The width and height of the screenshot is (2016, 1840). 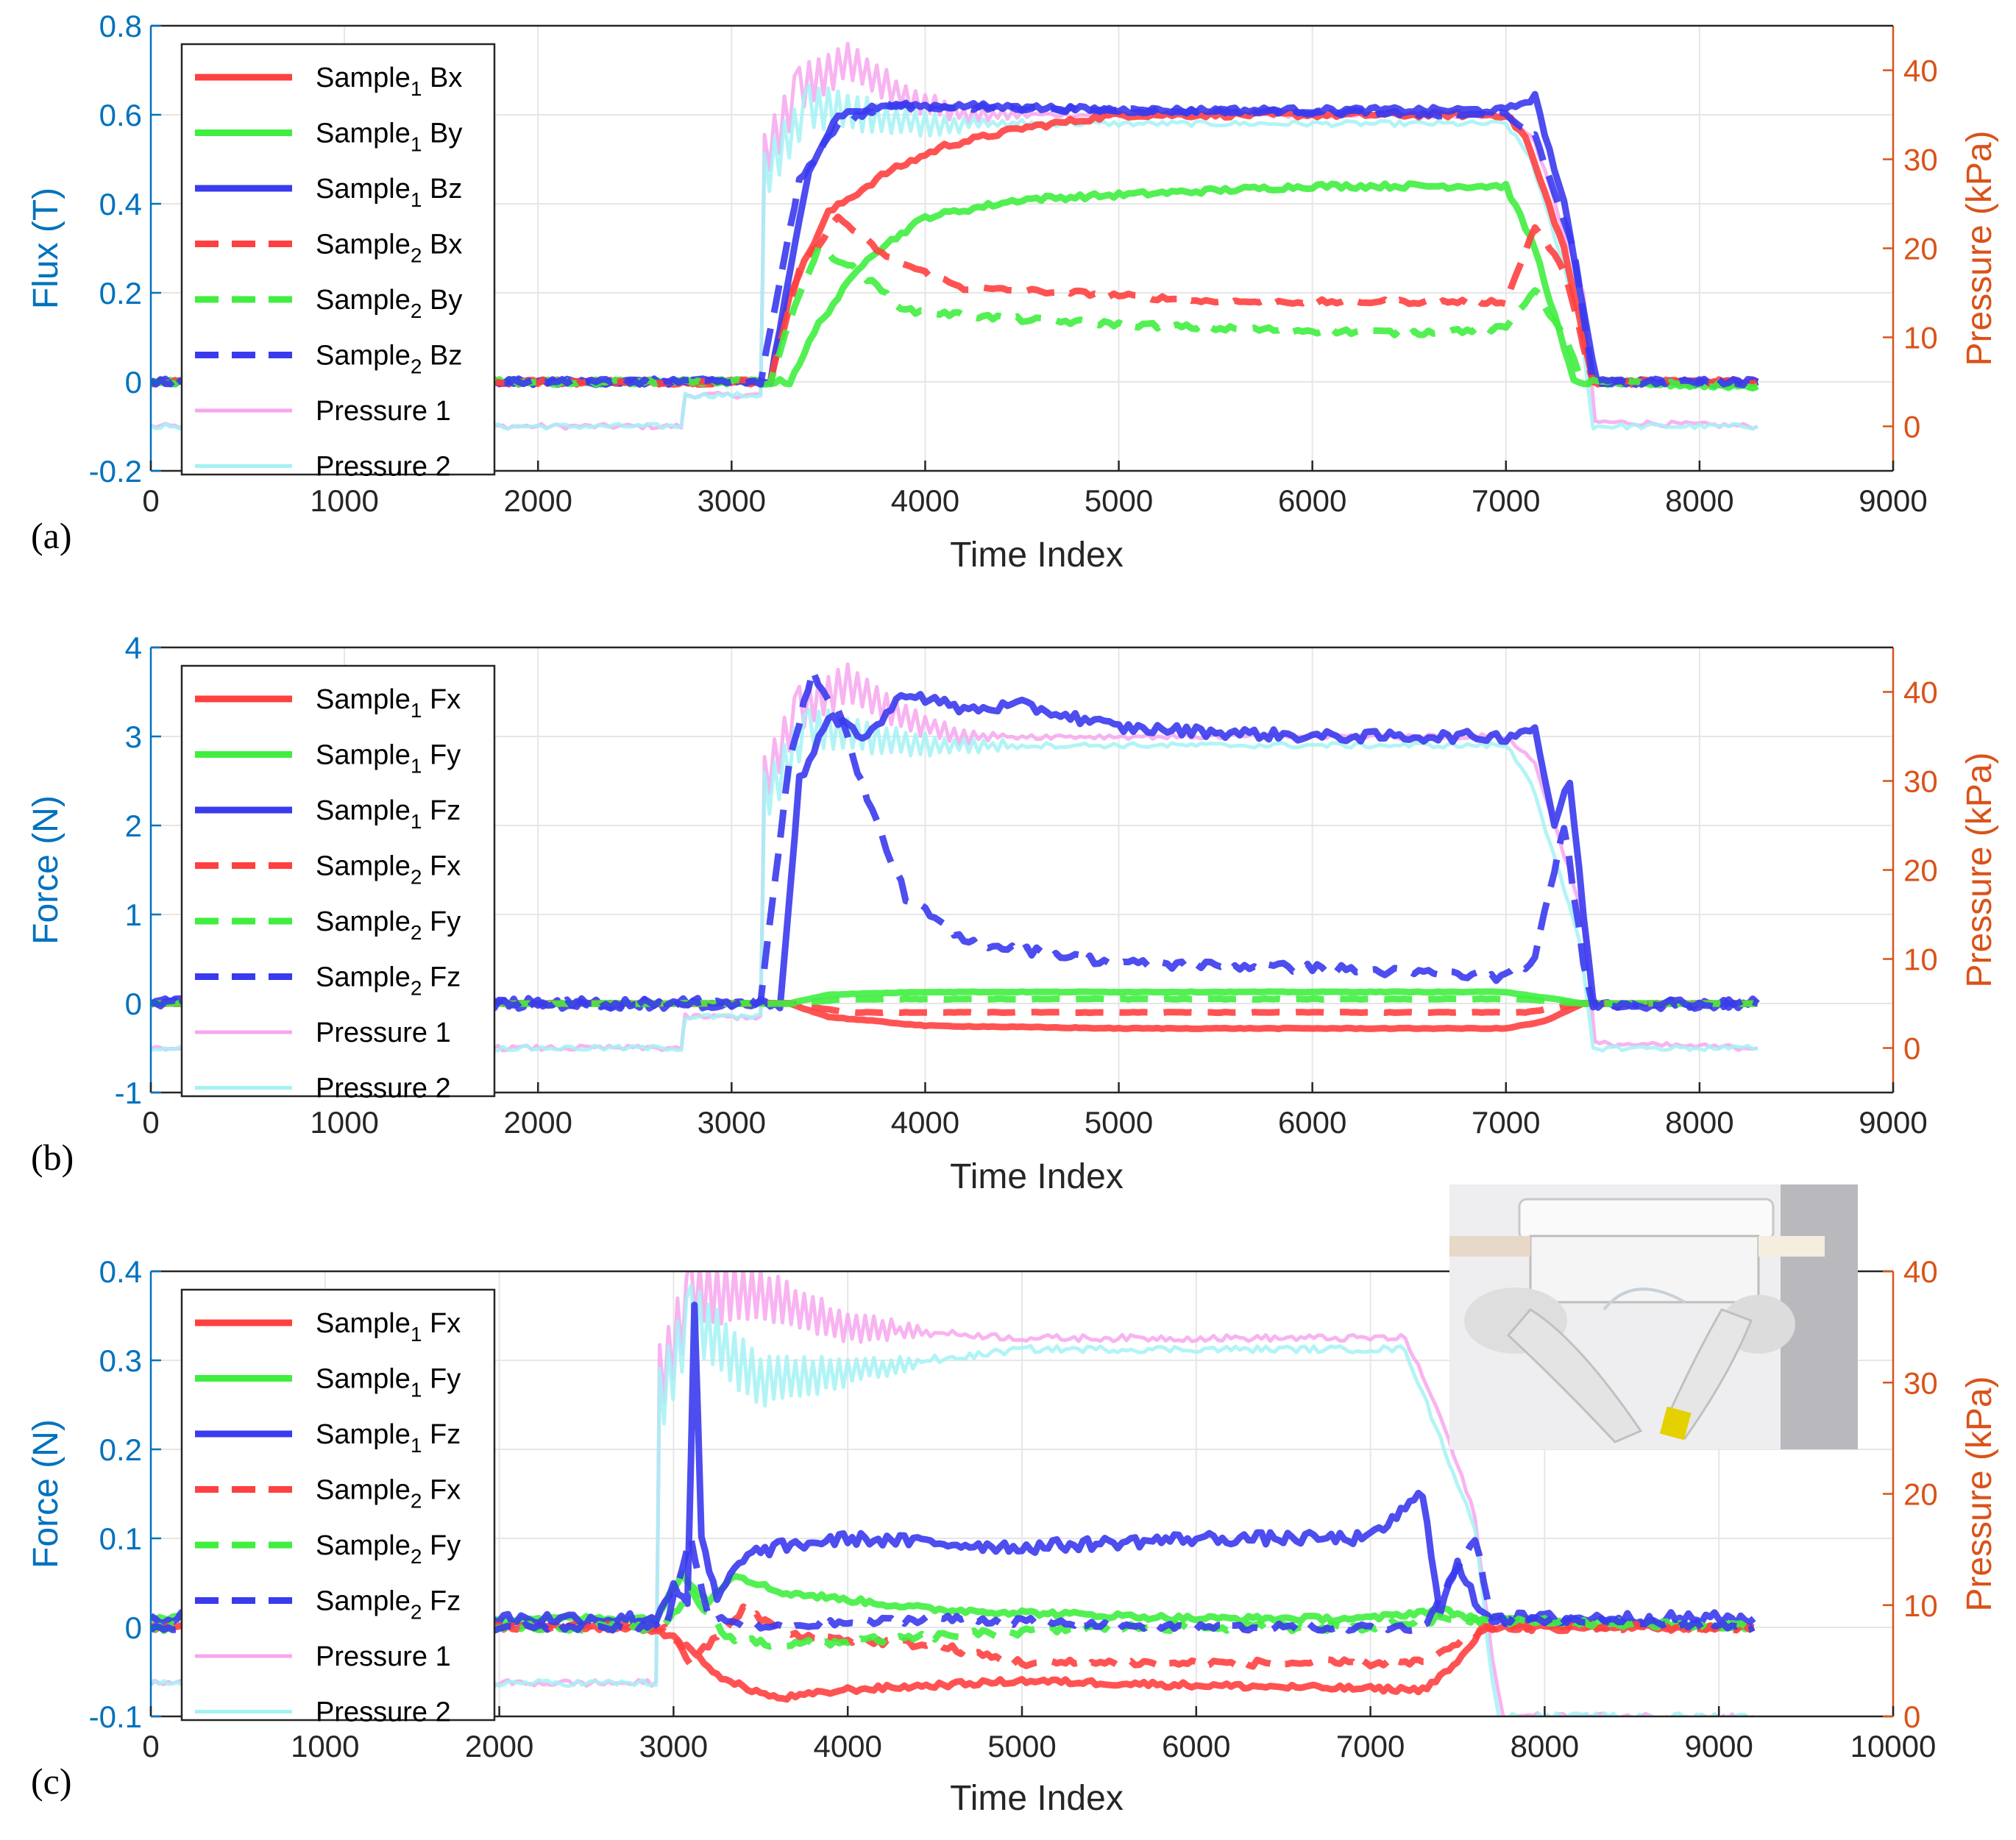 What do you see at coordinates (51, 535) in the screenshot?
I see `panel-label: (a)` at bounding box center [51, 535].